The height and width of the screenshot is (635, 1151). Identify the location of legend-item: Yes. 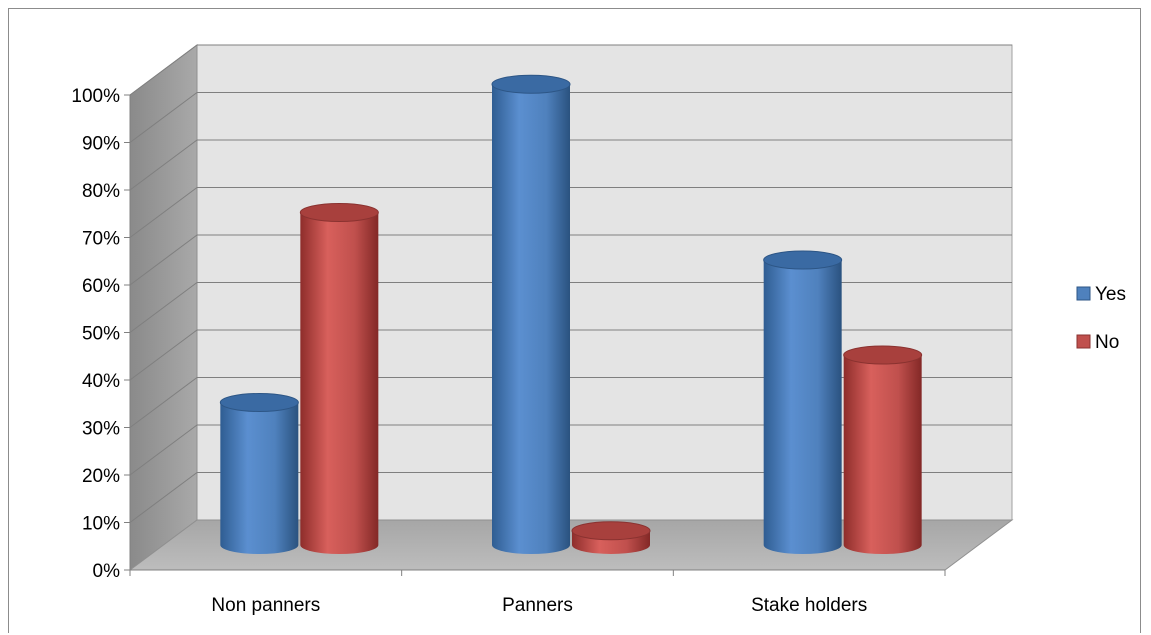
(1101, 294).